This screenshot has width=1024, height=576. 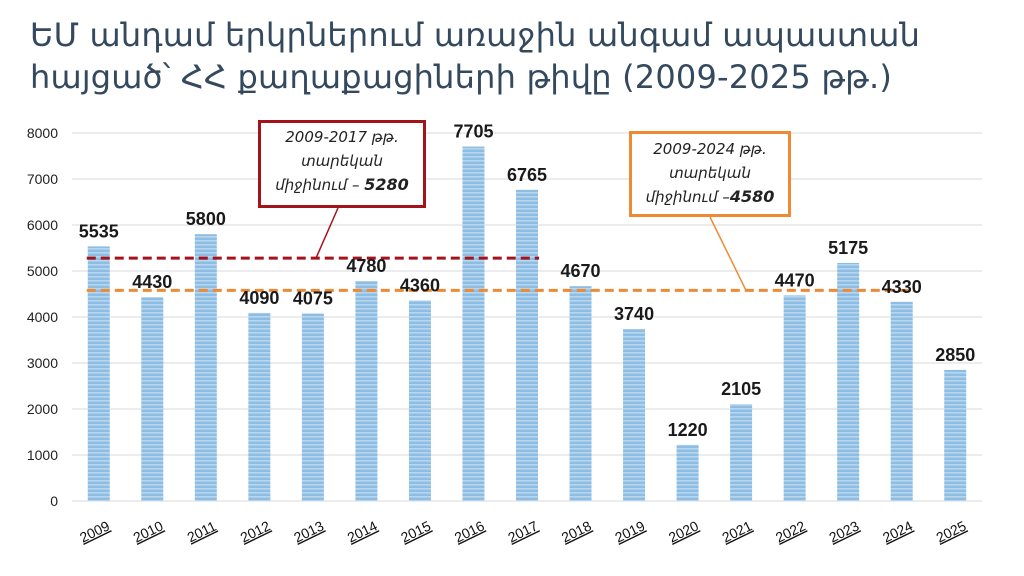 What do you see at coordinates (683, 531) in the screenshot?
I see `x-tick-label: 2020` at bounding box center [683, 531].